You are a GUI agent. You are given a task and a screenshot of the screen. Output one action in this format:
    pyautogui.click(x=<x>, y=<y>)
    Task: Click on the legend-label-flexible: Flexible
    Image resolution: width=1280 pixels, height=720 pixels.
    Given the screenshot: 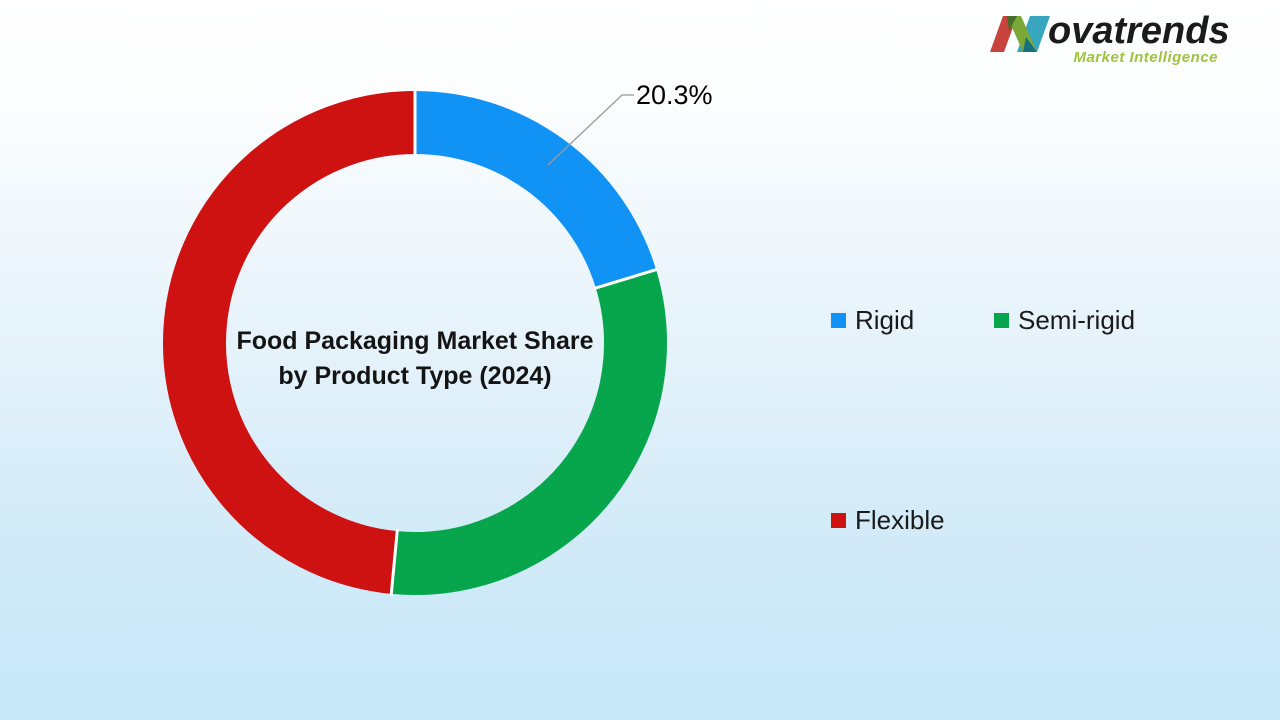 What is the action you would take?
    pyautogui.click(x=900, y=520)
    